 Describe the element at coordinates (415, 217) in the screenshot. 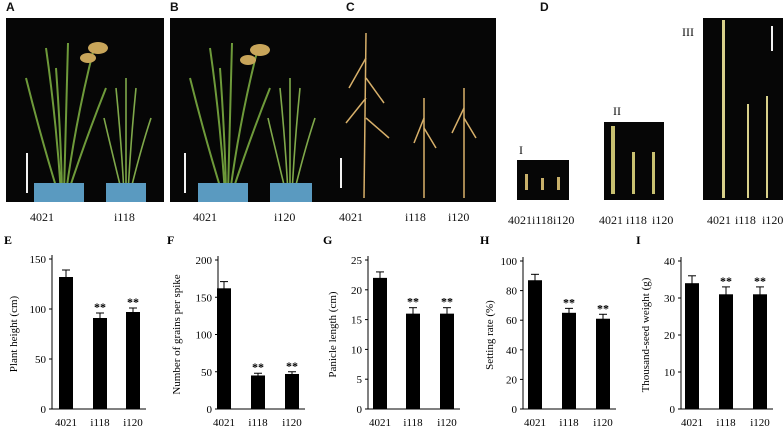

I see `caption-c-i118: i118` at that location.